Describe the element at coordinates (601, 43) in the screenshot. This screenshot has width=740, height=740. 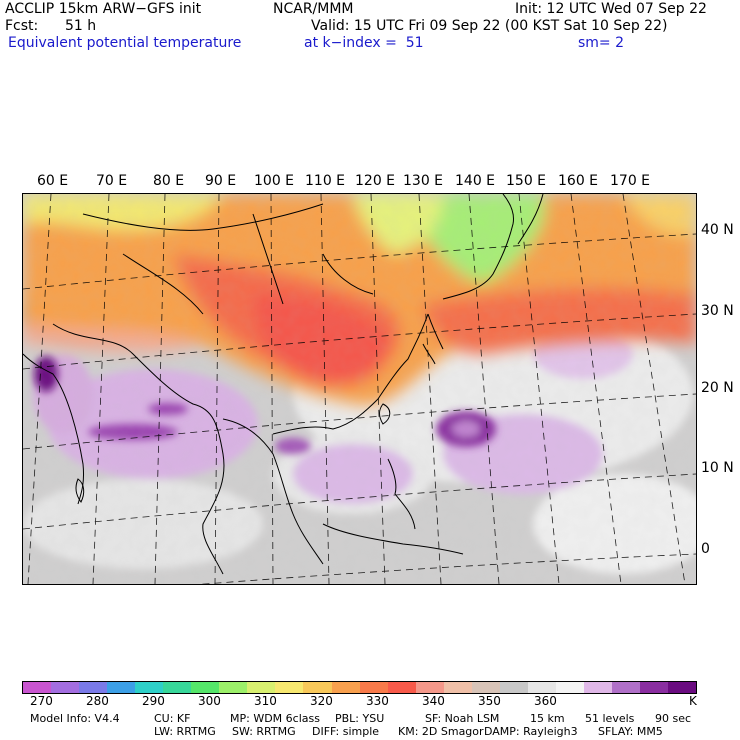
I see `smoothing-label: sm= 2` at that location.